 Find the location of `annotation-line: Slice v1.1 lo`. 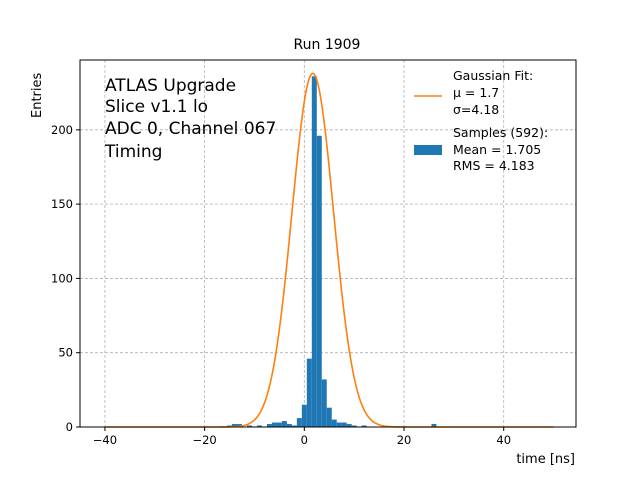

annotation-line: Slice v1.1 lo is located at coordinates (156, 107).